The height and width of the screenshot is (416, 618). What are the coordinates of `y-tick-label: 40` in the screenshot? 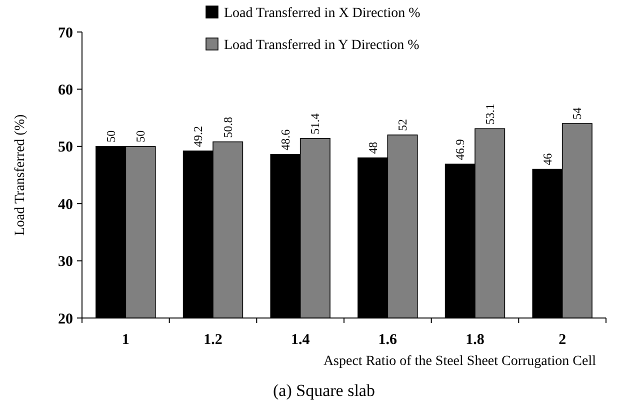 It's located at (65, 204).